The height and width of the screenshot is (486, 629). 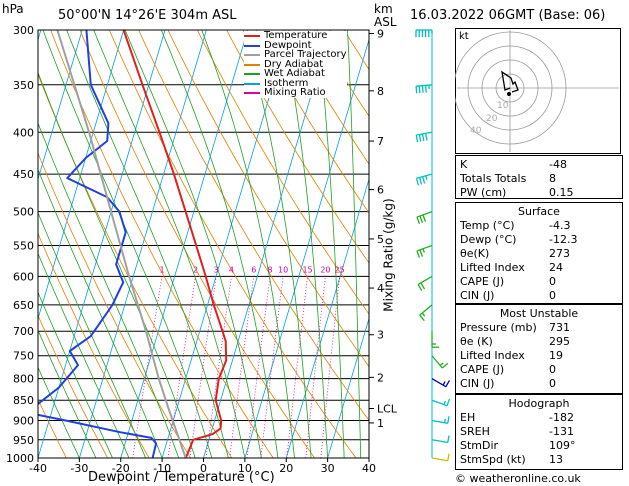 What do you see at coordinates (488, 239) in the screenshot?
I see `panel-row-key: Dewp (°C)` at bounding box center [488, 239].